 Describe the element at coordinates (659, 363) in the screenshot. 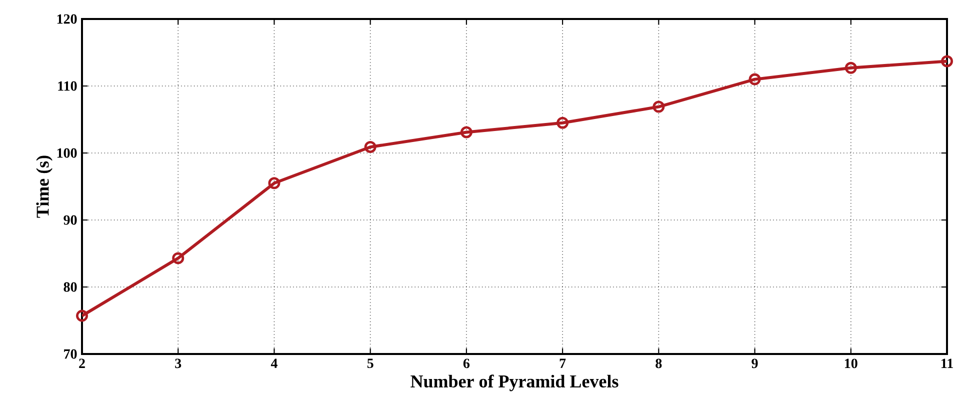

I see `x-tick-label: 8` at that location.